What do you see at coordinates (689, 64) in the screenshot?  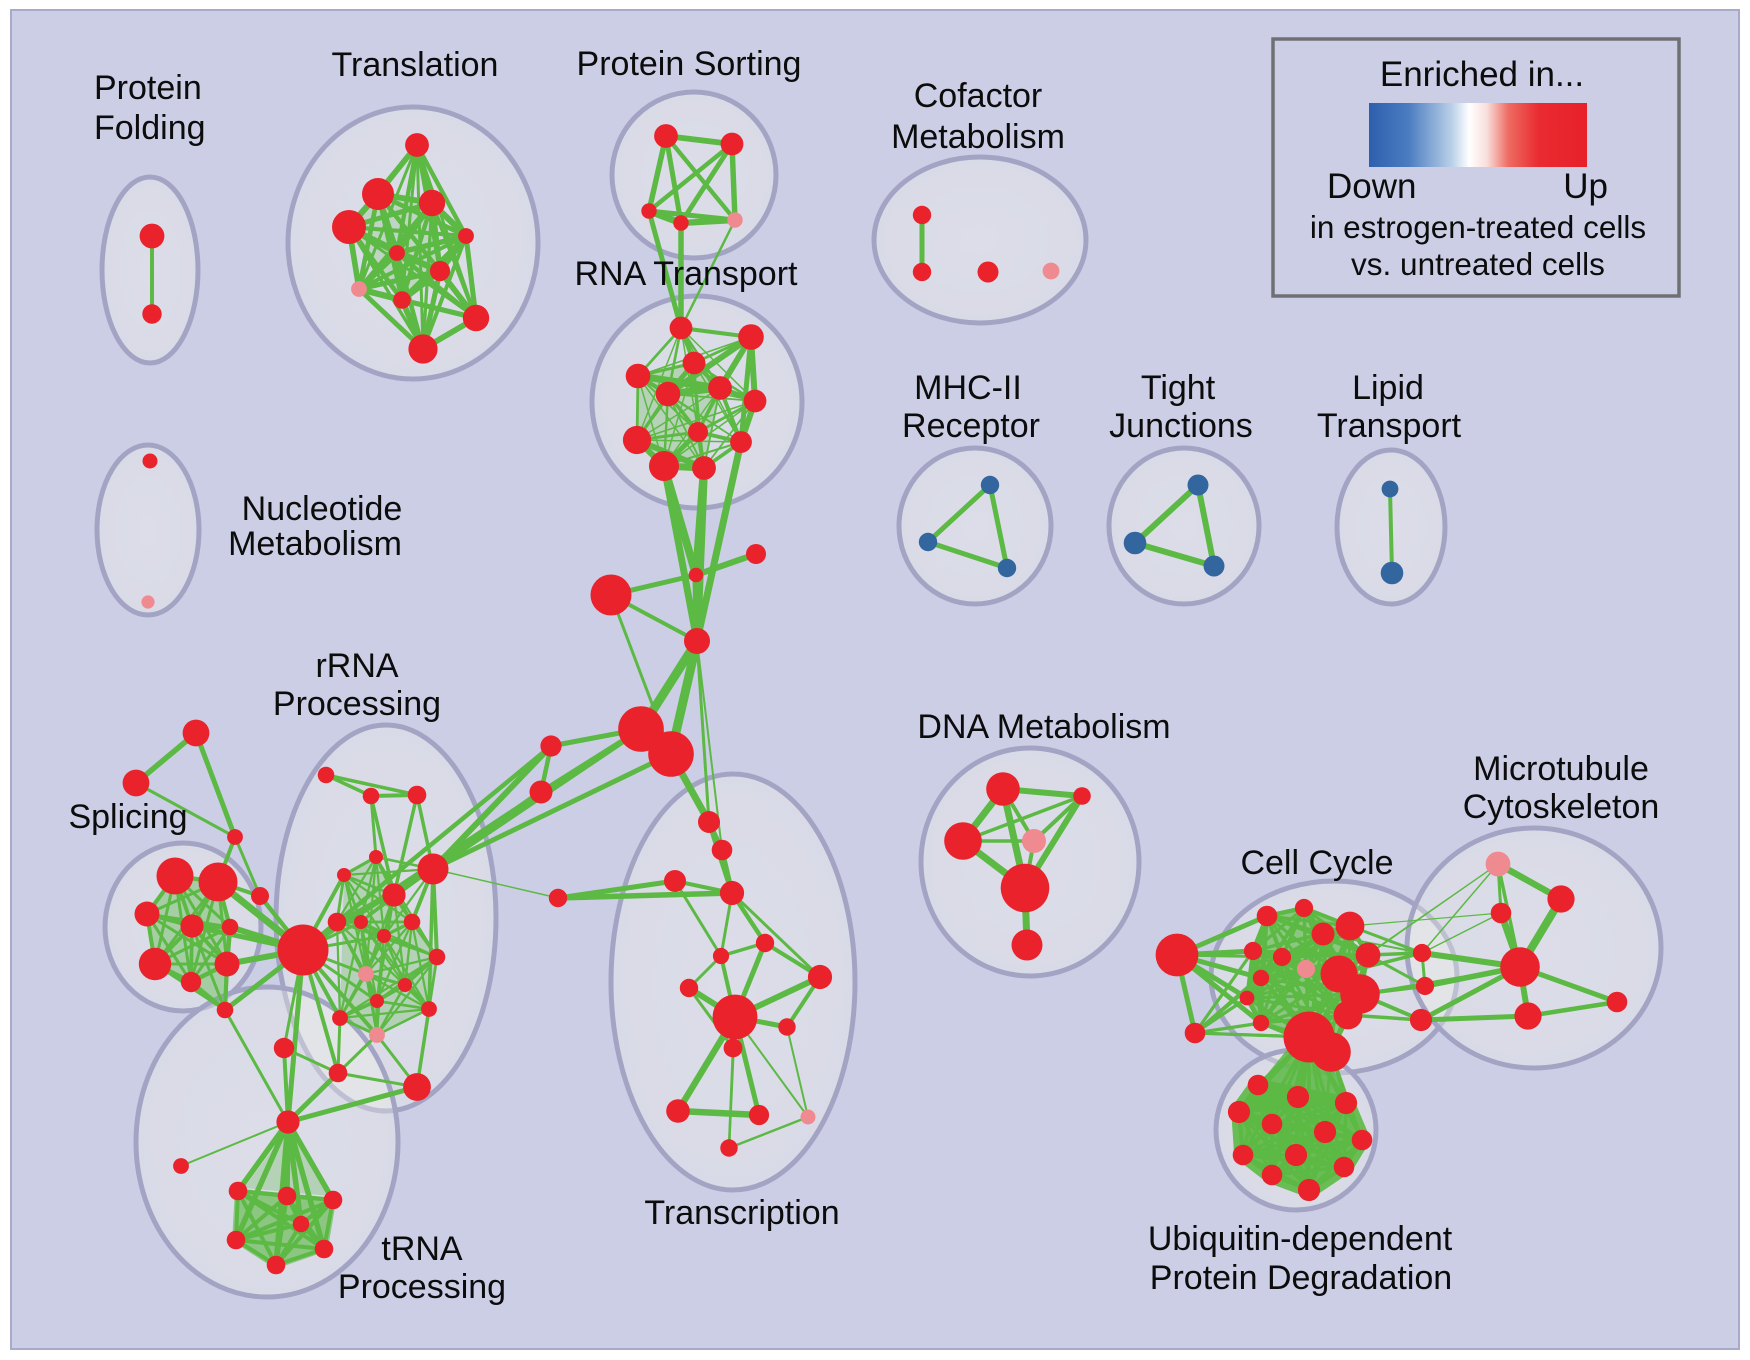 I see `svg-text: Protein Sorting` at bounding box center [689, 64].